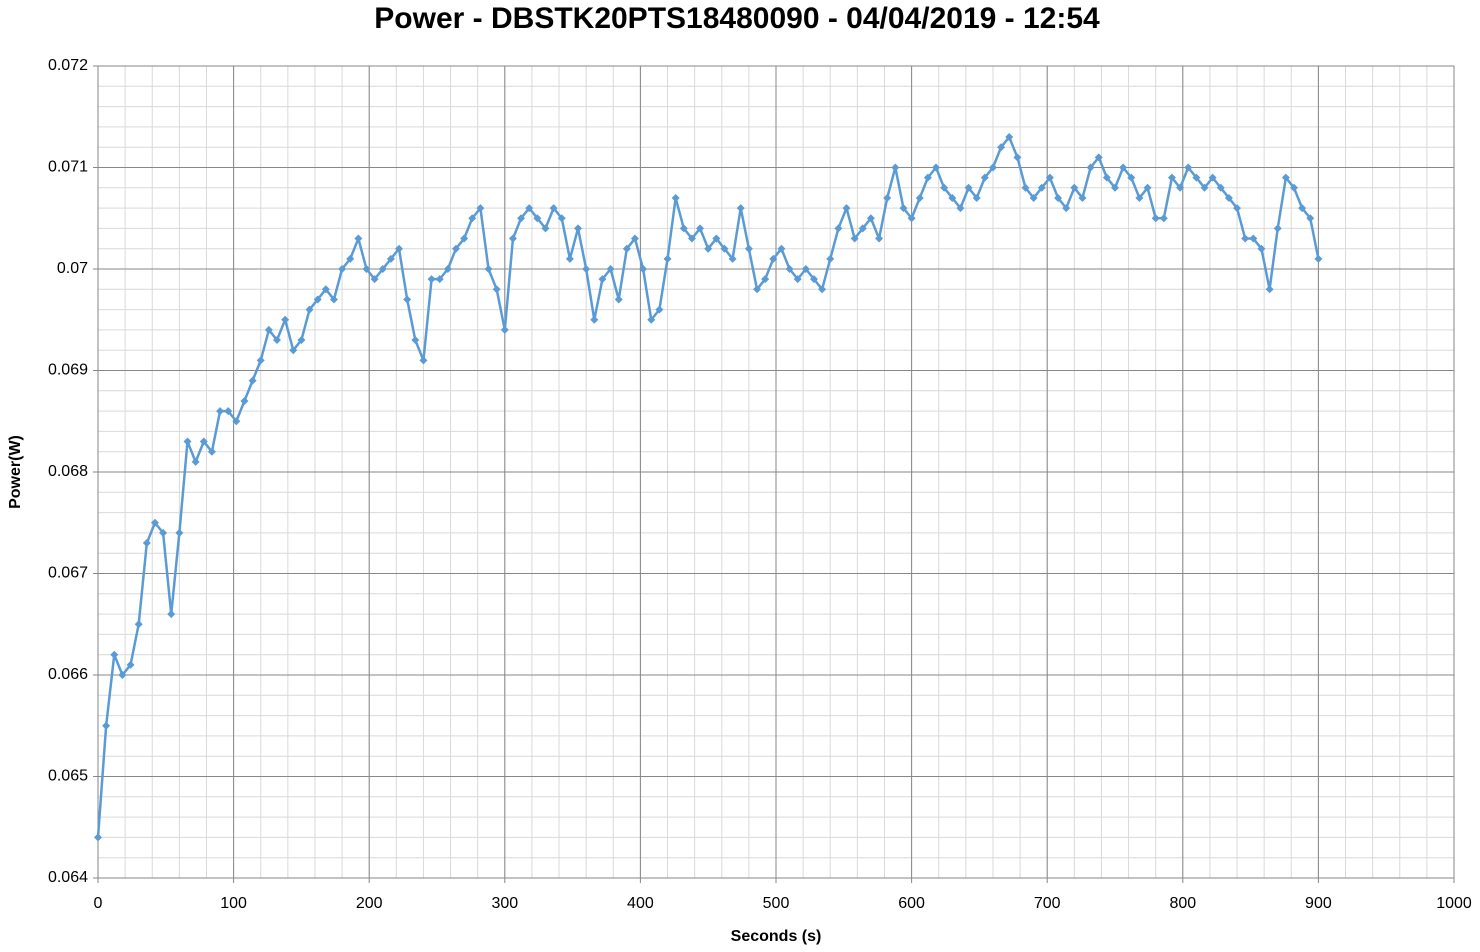 Image resolution: width=1480 pixels, height=952 pixels. Describe the element at coordinates (911, 903) in the screenshot. I see `x-tick-label: 600` at that location.